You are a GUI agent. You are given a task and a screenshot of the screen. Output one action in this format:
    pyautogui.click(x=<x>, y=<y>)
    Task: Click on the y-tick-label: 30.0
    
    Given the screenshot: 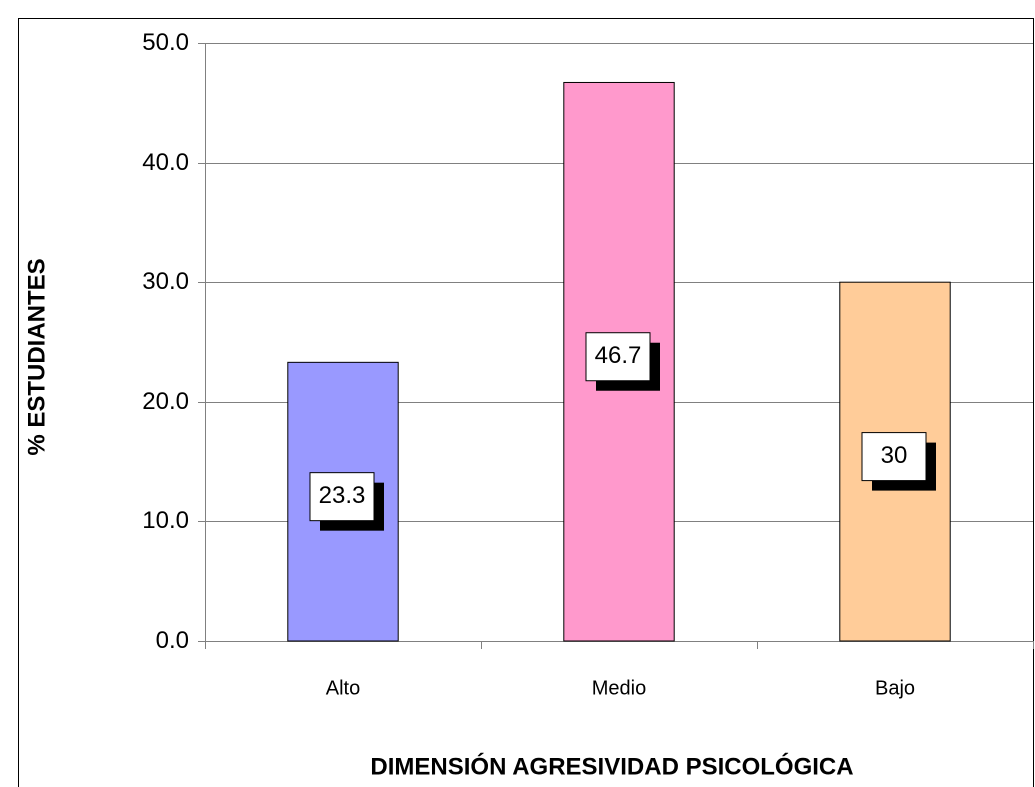 What is the action you would take?
    pyautogui.click(x=165, y=281)
    